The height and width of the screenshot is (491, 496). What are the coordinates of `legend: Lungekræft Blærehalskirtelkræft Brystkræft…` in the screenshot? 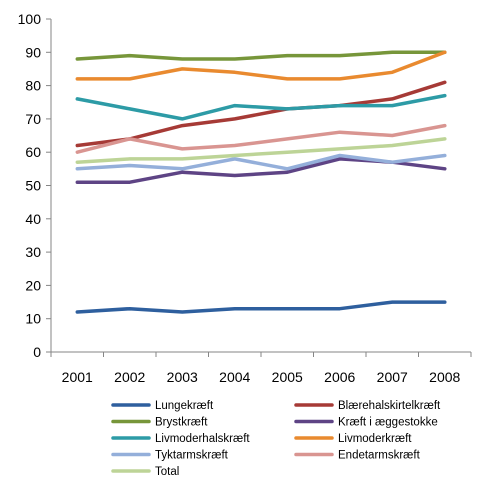 It's located at (276, 439).